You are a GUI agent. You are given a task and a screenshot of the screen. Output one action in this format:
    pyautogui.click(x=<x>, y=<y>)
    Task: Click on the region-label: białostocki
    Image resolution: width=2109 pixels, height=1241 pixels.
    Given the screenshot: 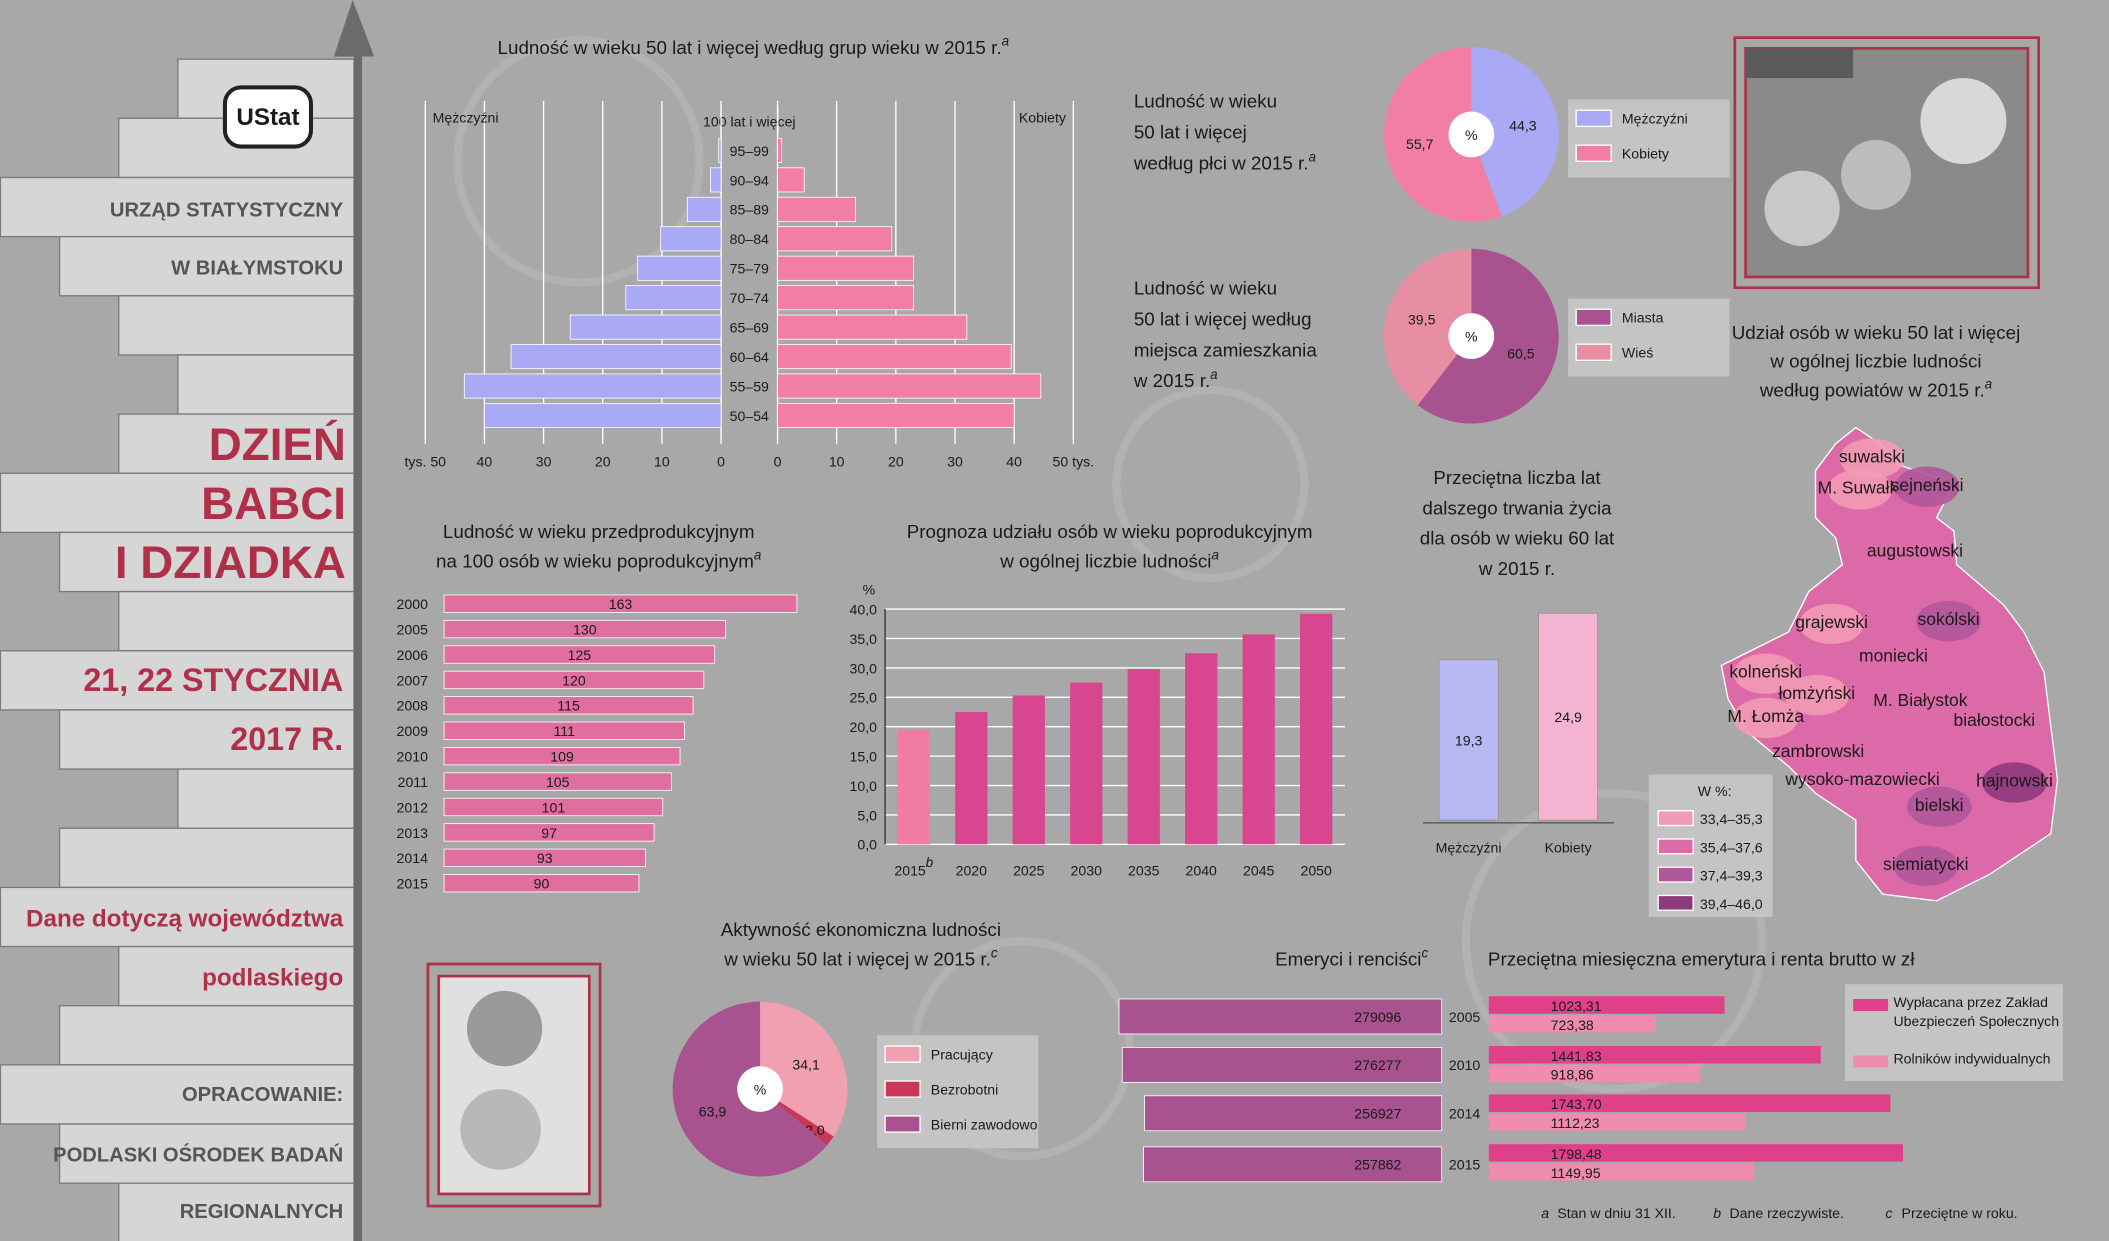 What is the action you would take?
    pyautogui.click(x=1995, y=720)
    